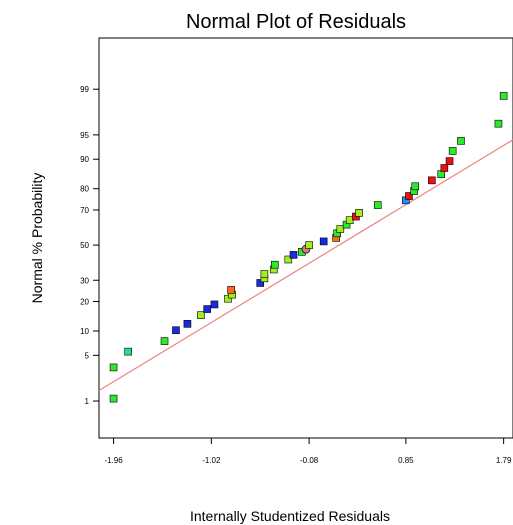  I want to click on y-axis: 1 5 10 20 30 50 70 80 90 95 99, so click(89, 245).